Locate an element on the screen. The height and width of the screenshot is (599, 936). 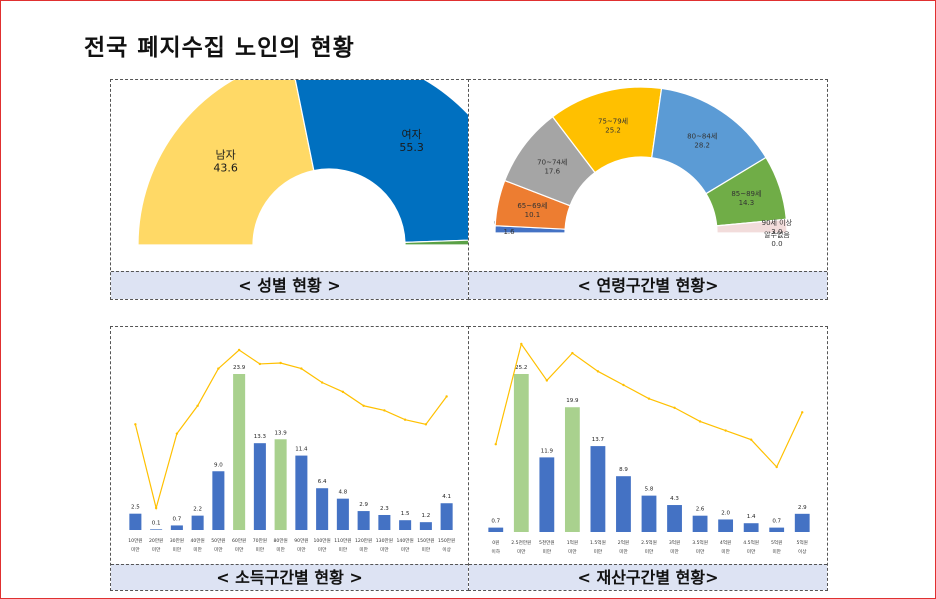
bar-label-asset-9: 2.0 is located at coordinates (725, 513).